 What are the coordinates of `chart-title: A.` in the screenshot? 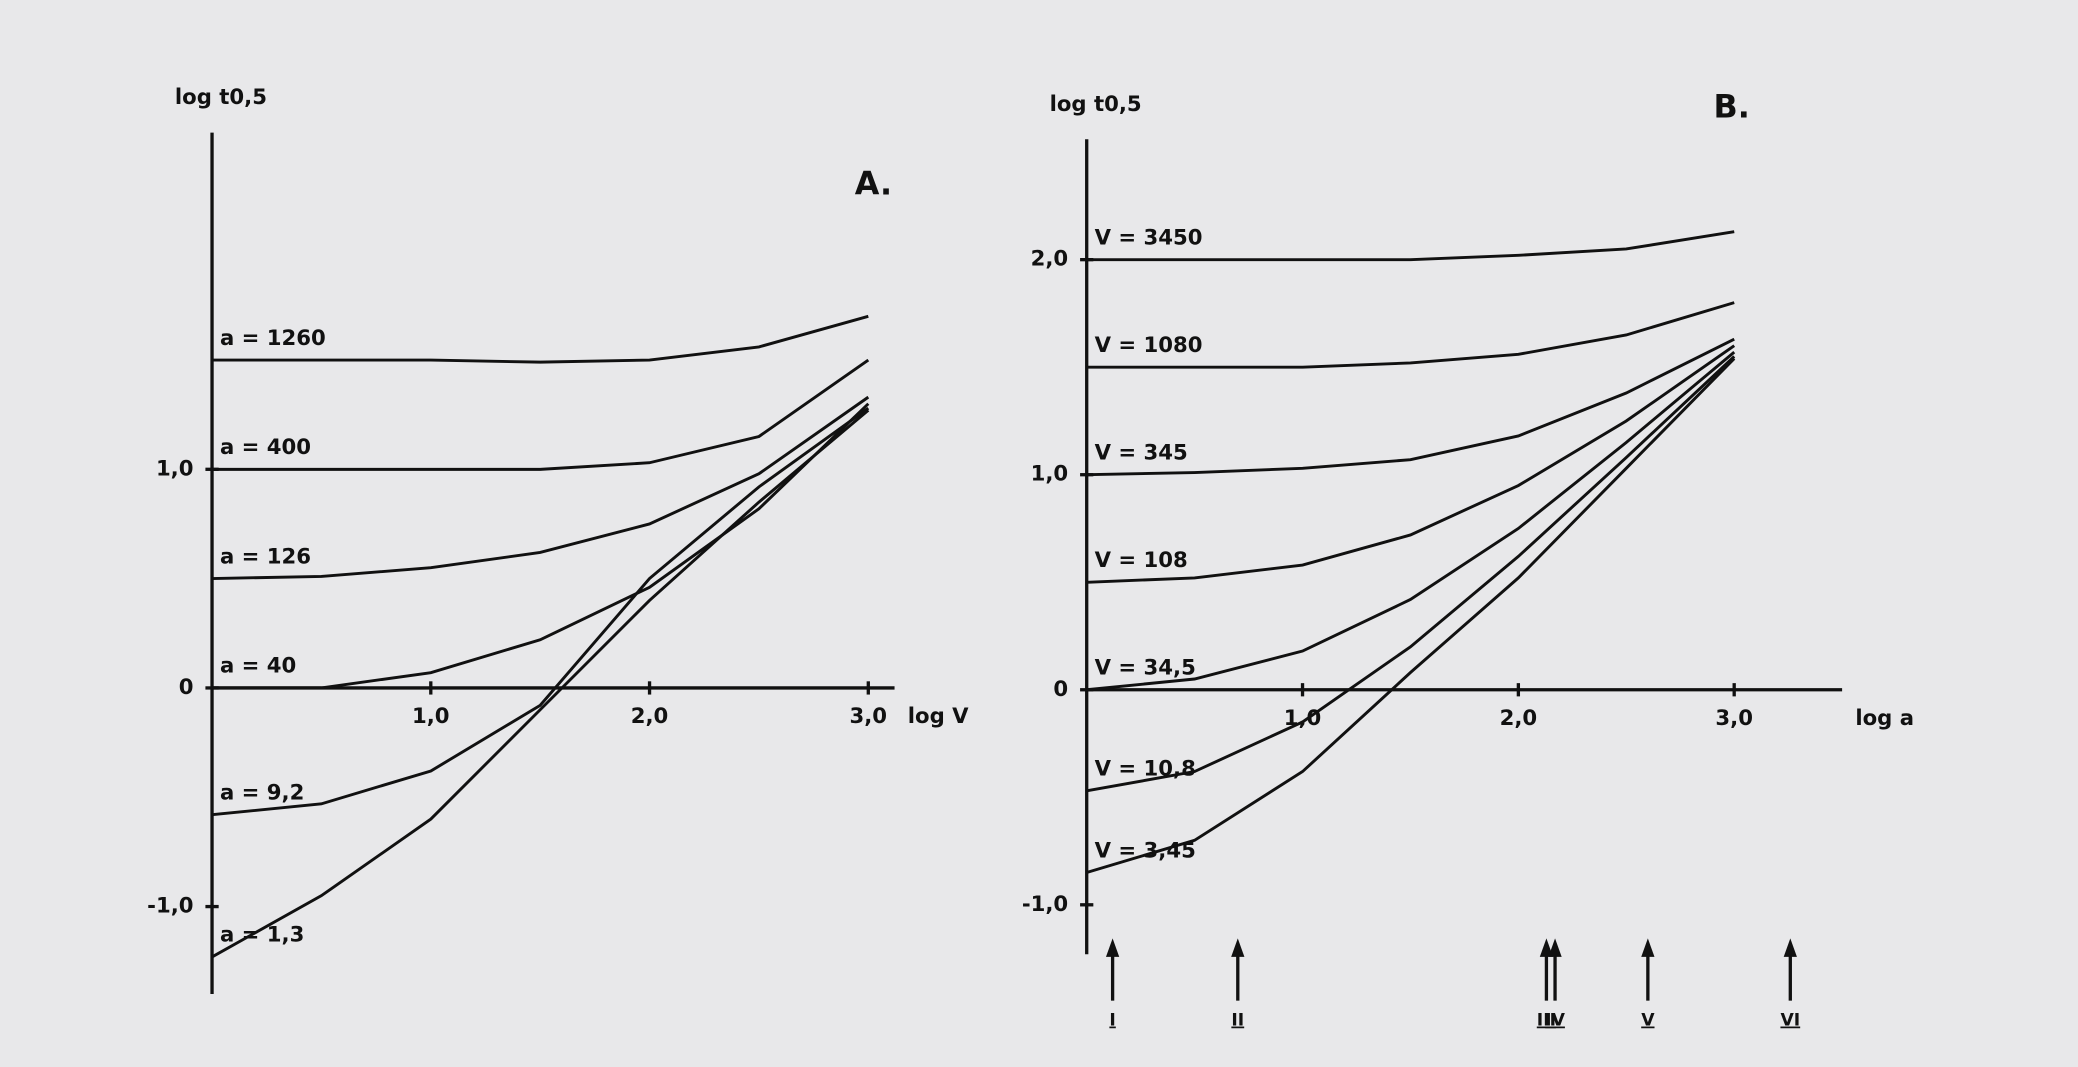 It's located at (873, 184).